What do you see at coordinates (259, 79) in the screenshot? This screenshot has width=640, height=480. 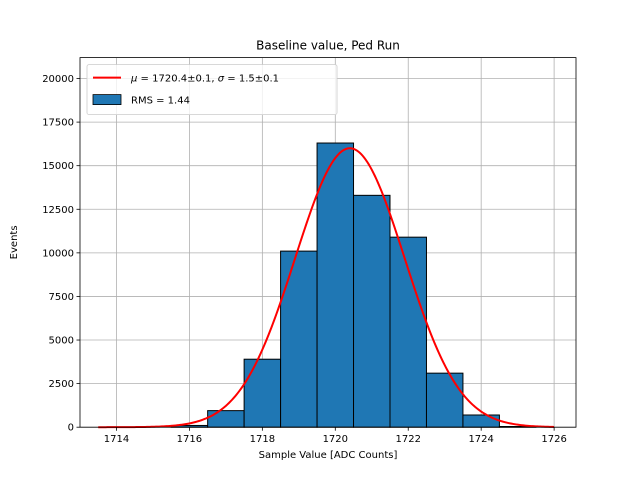 I see `legend-fit-sigma-value: 1.5±0.1` at bounding box center [259, 79].